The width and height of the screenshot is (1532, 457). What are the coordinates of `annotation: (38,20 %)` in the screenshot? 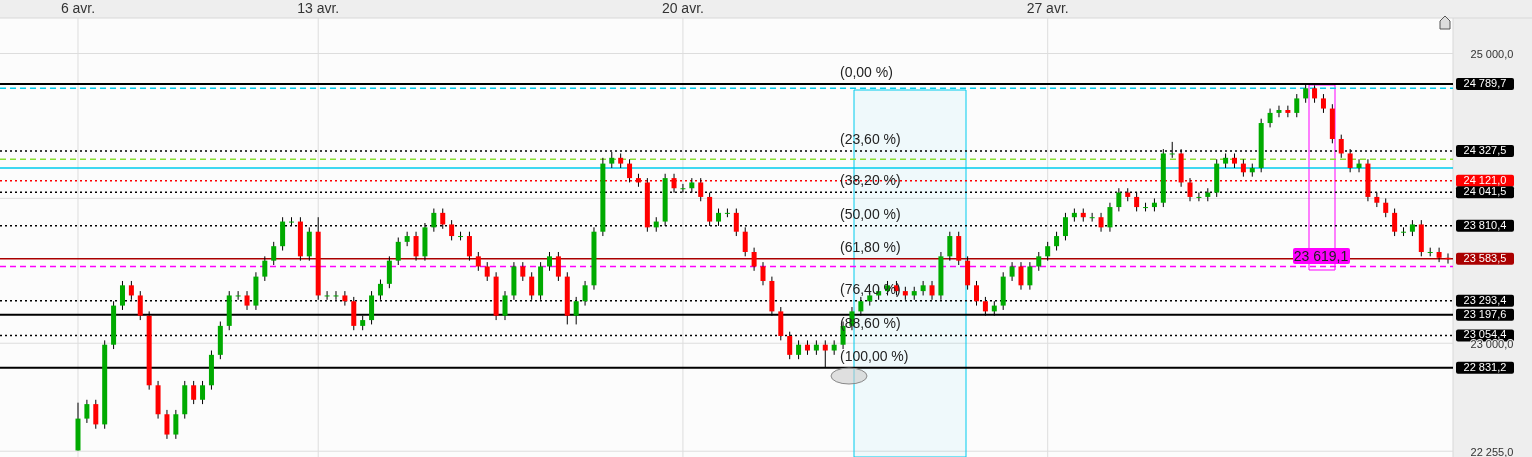 It's located at (870, 180).